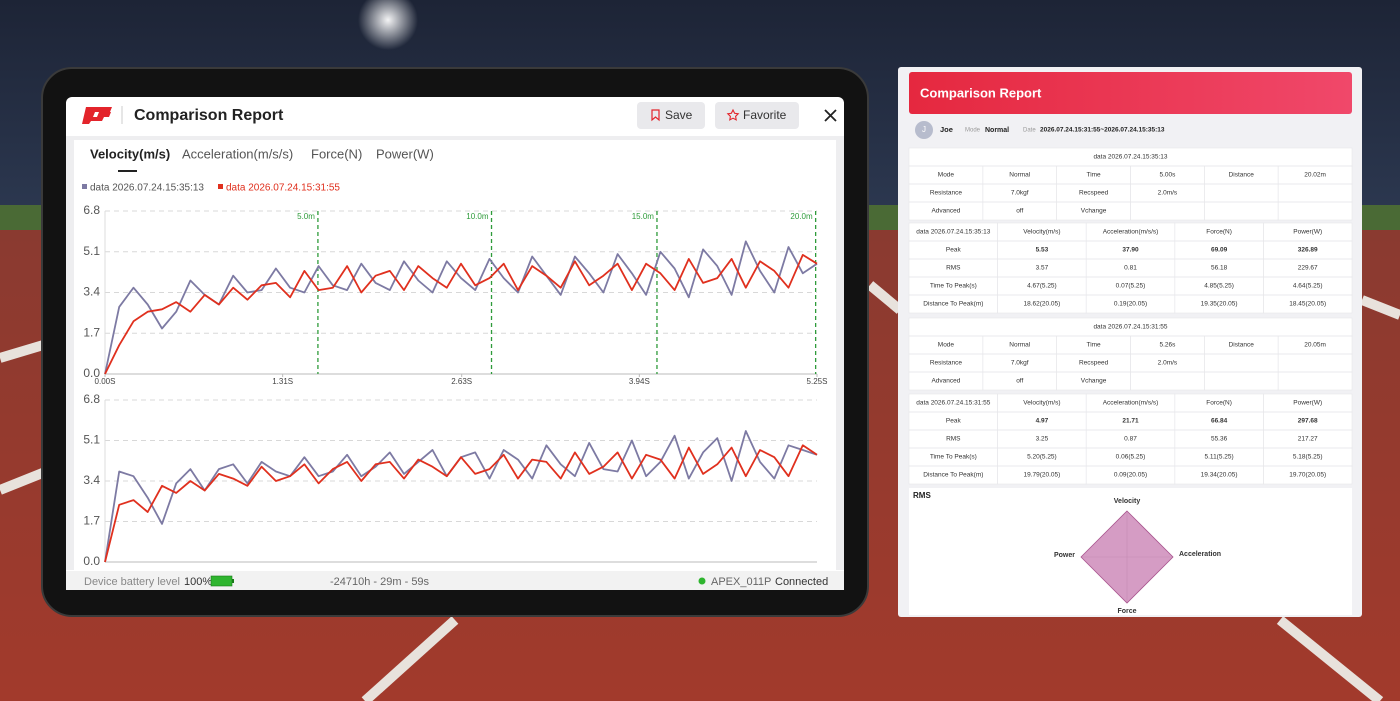  I want to click on date-label: Date, so click(1029, 131).